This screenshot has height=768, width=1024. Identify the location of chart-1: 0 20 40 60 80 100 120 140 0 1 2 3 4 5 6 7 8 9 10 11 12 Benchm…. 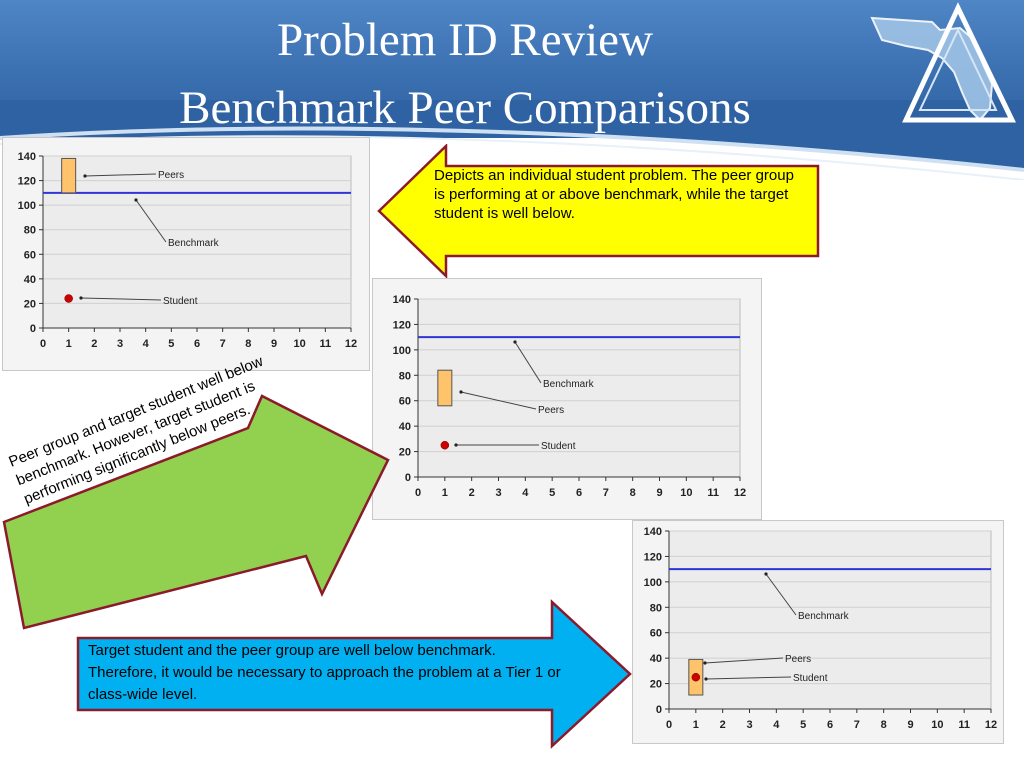
(186, 254).